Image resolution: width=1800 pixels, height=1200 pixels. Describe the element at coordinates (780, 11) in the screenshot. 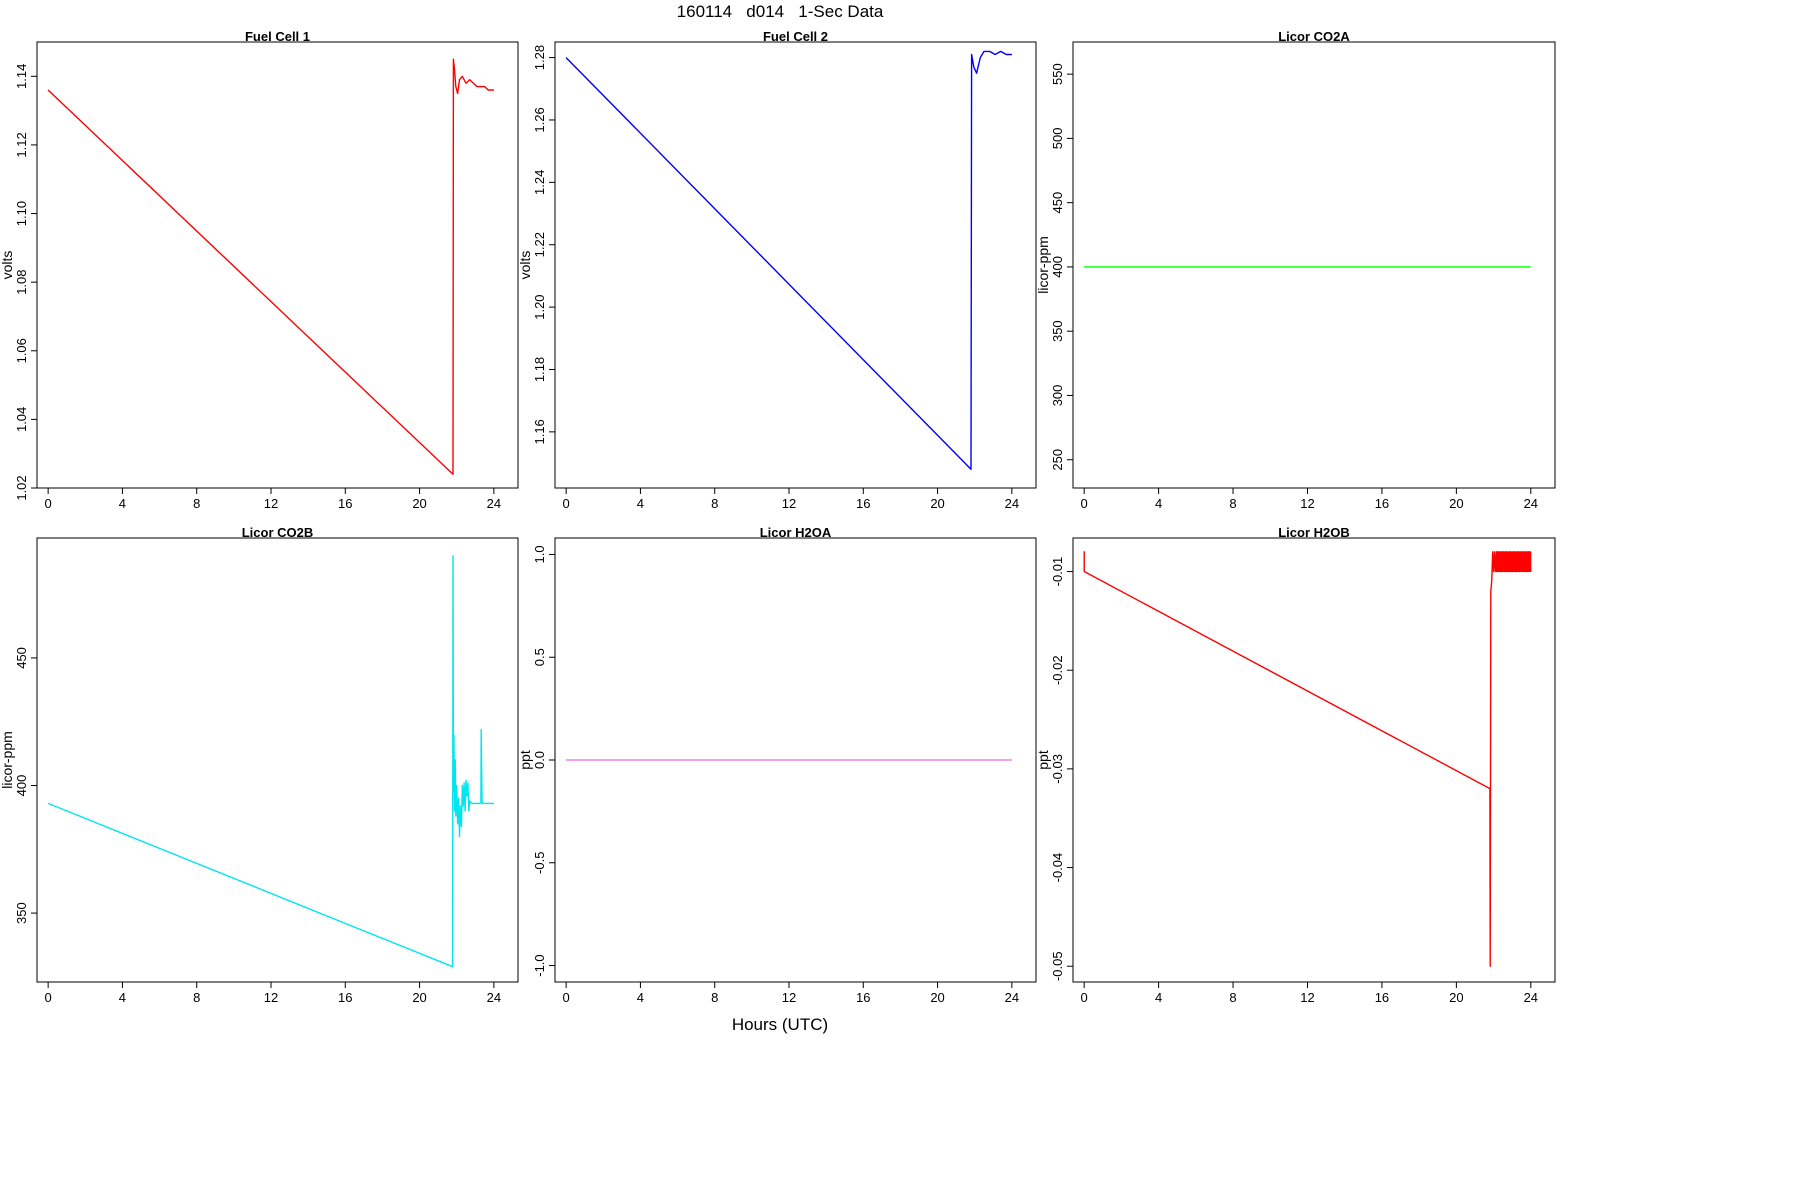

I see `figure-title: 160114 d014 1-Sec Data` at that location.